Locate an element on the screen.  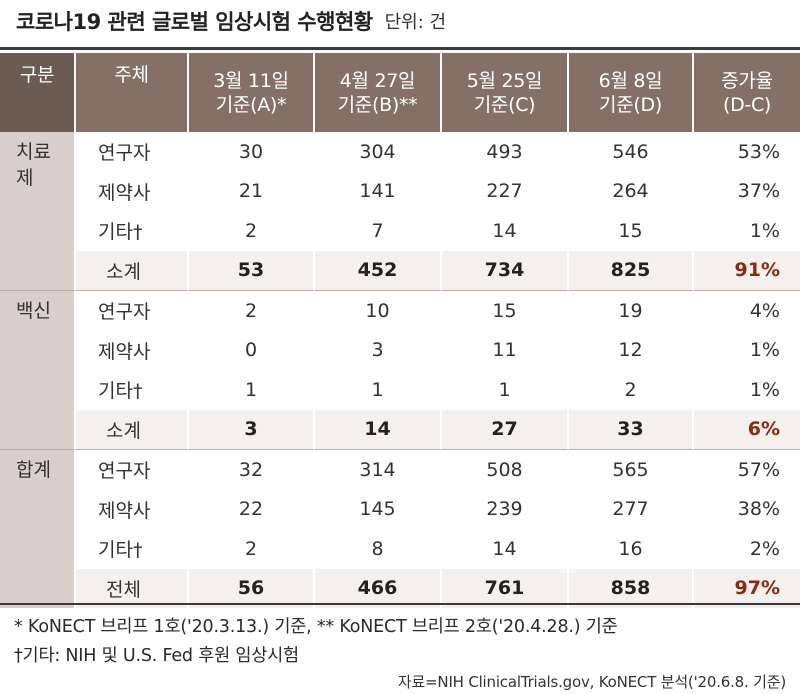
value-c-cell: 734 is located at coordinates (505, 270).